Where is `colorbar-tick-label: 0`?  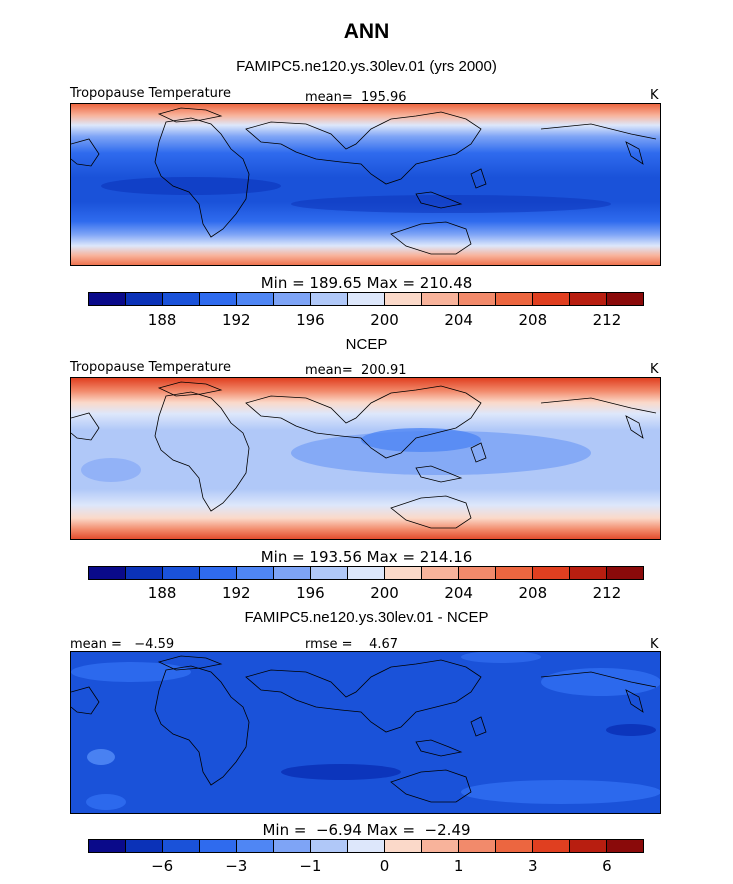
colorbar-tick-label: 0 is located at coordinates (384, 866).